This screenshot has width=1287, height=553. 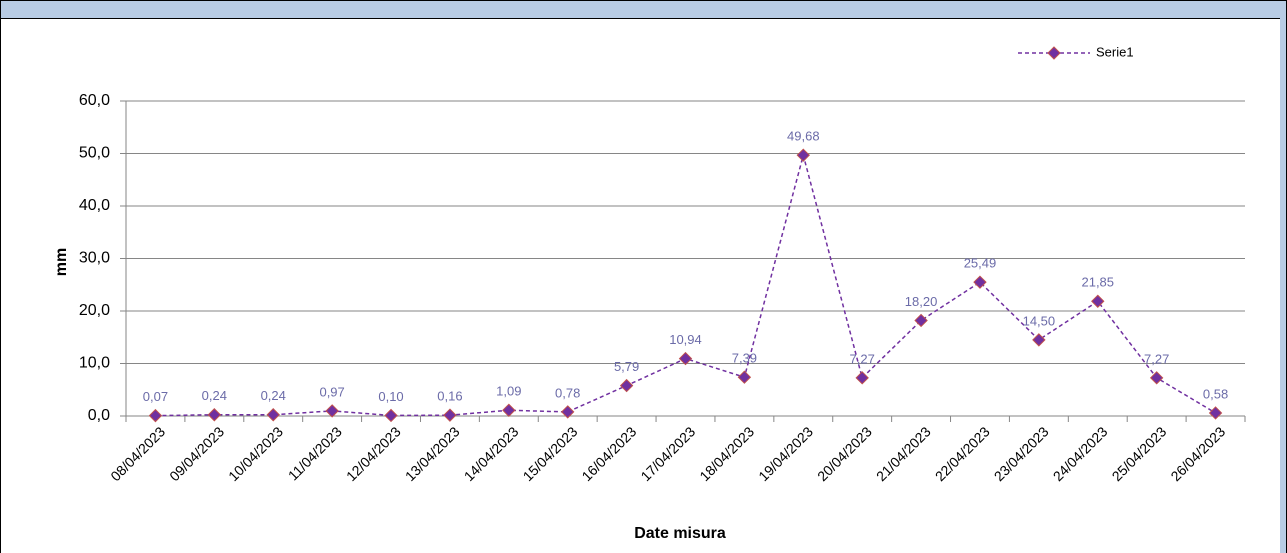 I want to click on x-axis-label: Date misura, so click(x=680, y=533).